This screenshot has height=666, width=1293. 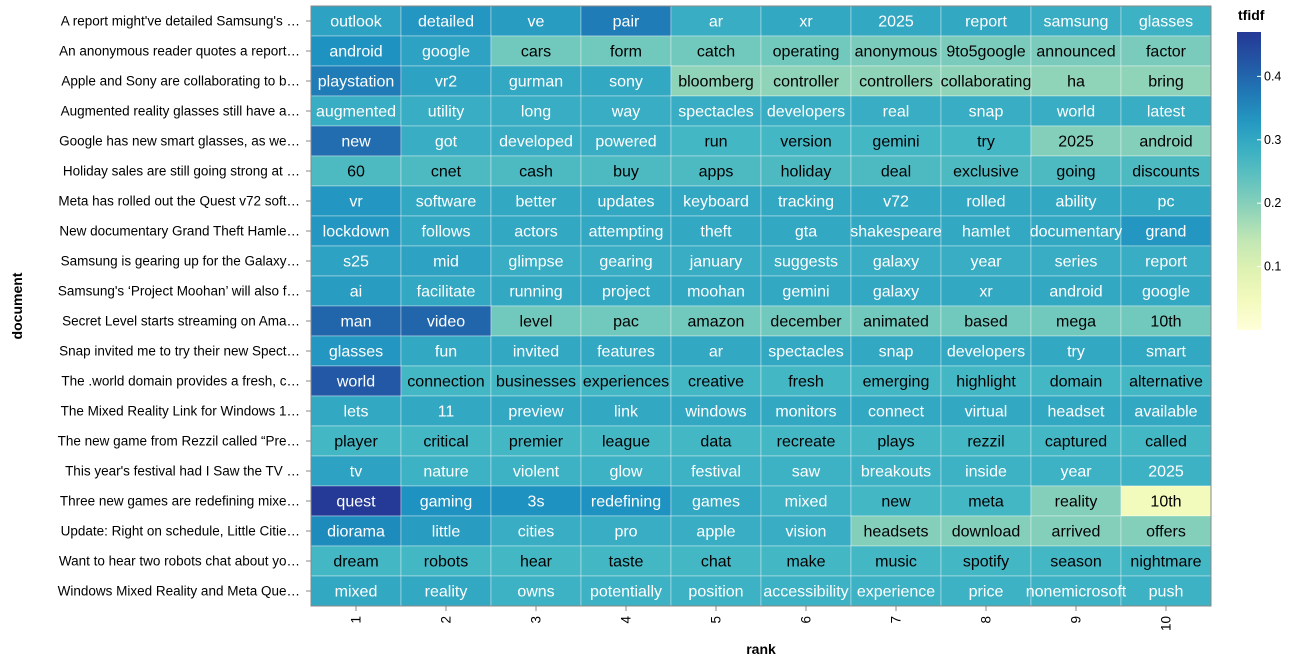 What do you see at coordinates (986, 562) in the screenshot?
I see `cell-word-label: spotify` at bounding box center [986, 562].